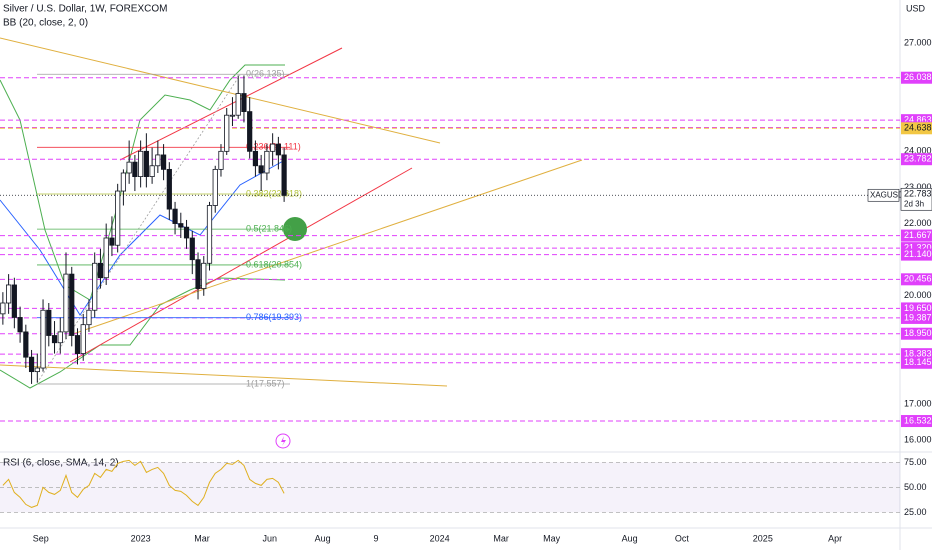 This screenshot has width=932, height=550. What do you see at coordinates (41, 538) in the screenshot?
I see `x-tick-label: Sep` at bounding box center [41, 538].